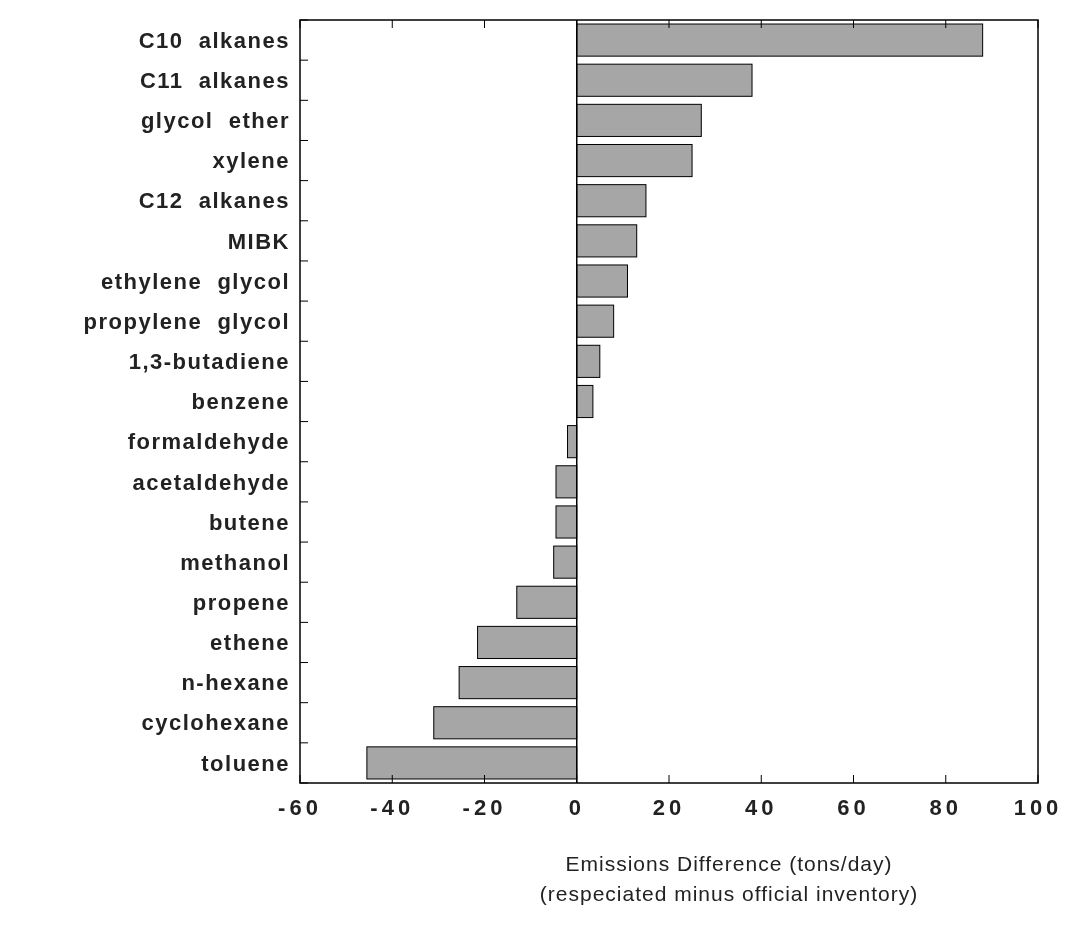 The height and width of the screenshot is (925, 1074). What do you see at coordinates (853, 807) in the screenshot?
I see `x-tick-label: 60` at bounding box center [853, 807].